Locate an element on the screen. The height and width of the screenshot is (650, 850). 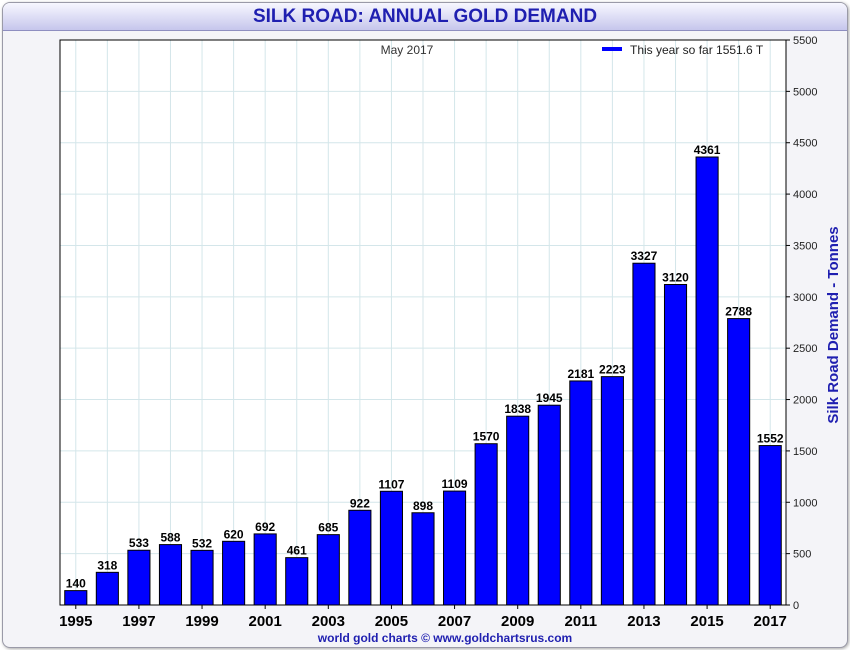
x-tick-label: 2007 is located at coordinates (454, 621).